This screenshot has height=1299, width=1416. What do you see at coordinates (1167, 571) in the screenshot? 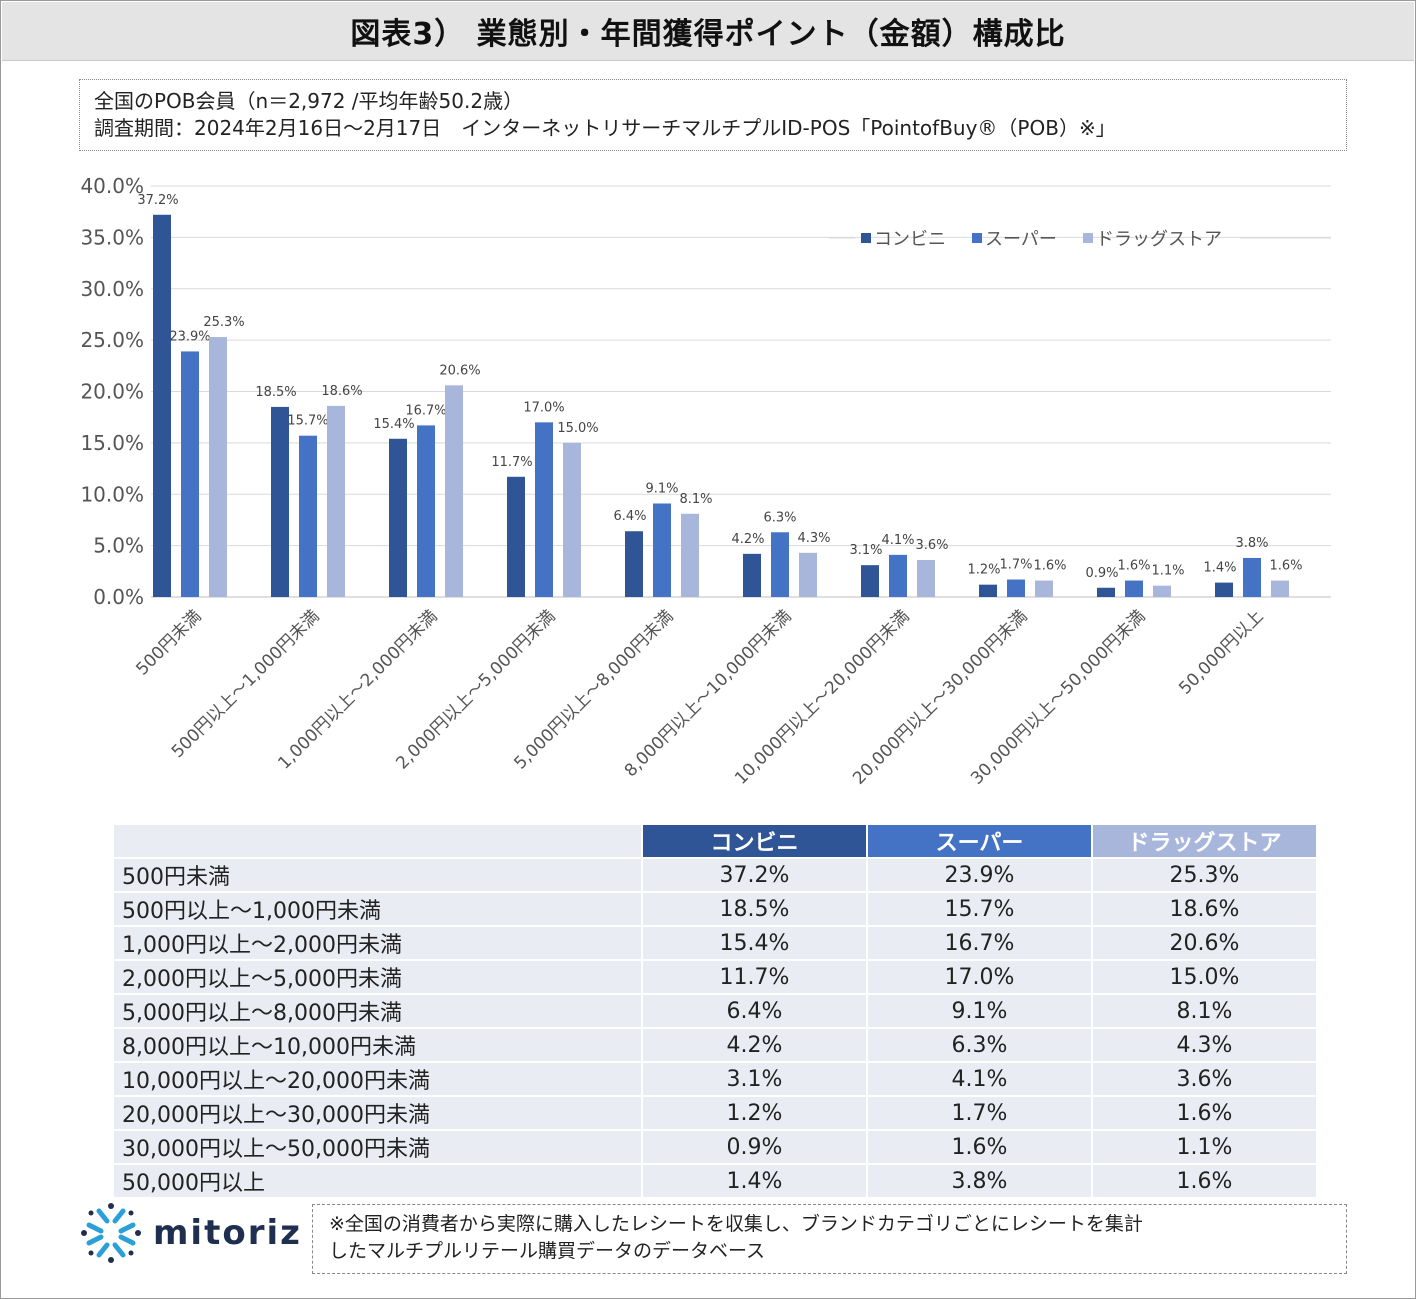
I see `data-label: 1.1%` at bounding box center [1167, 571].